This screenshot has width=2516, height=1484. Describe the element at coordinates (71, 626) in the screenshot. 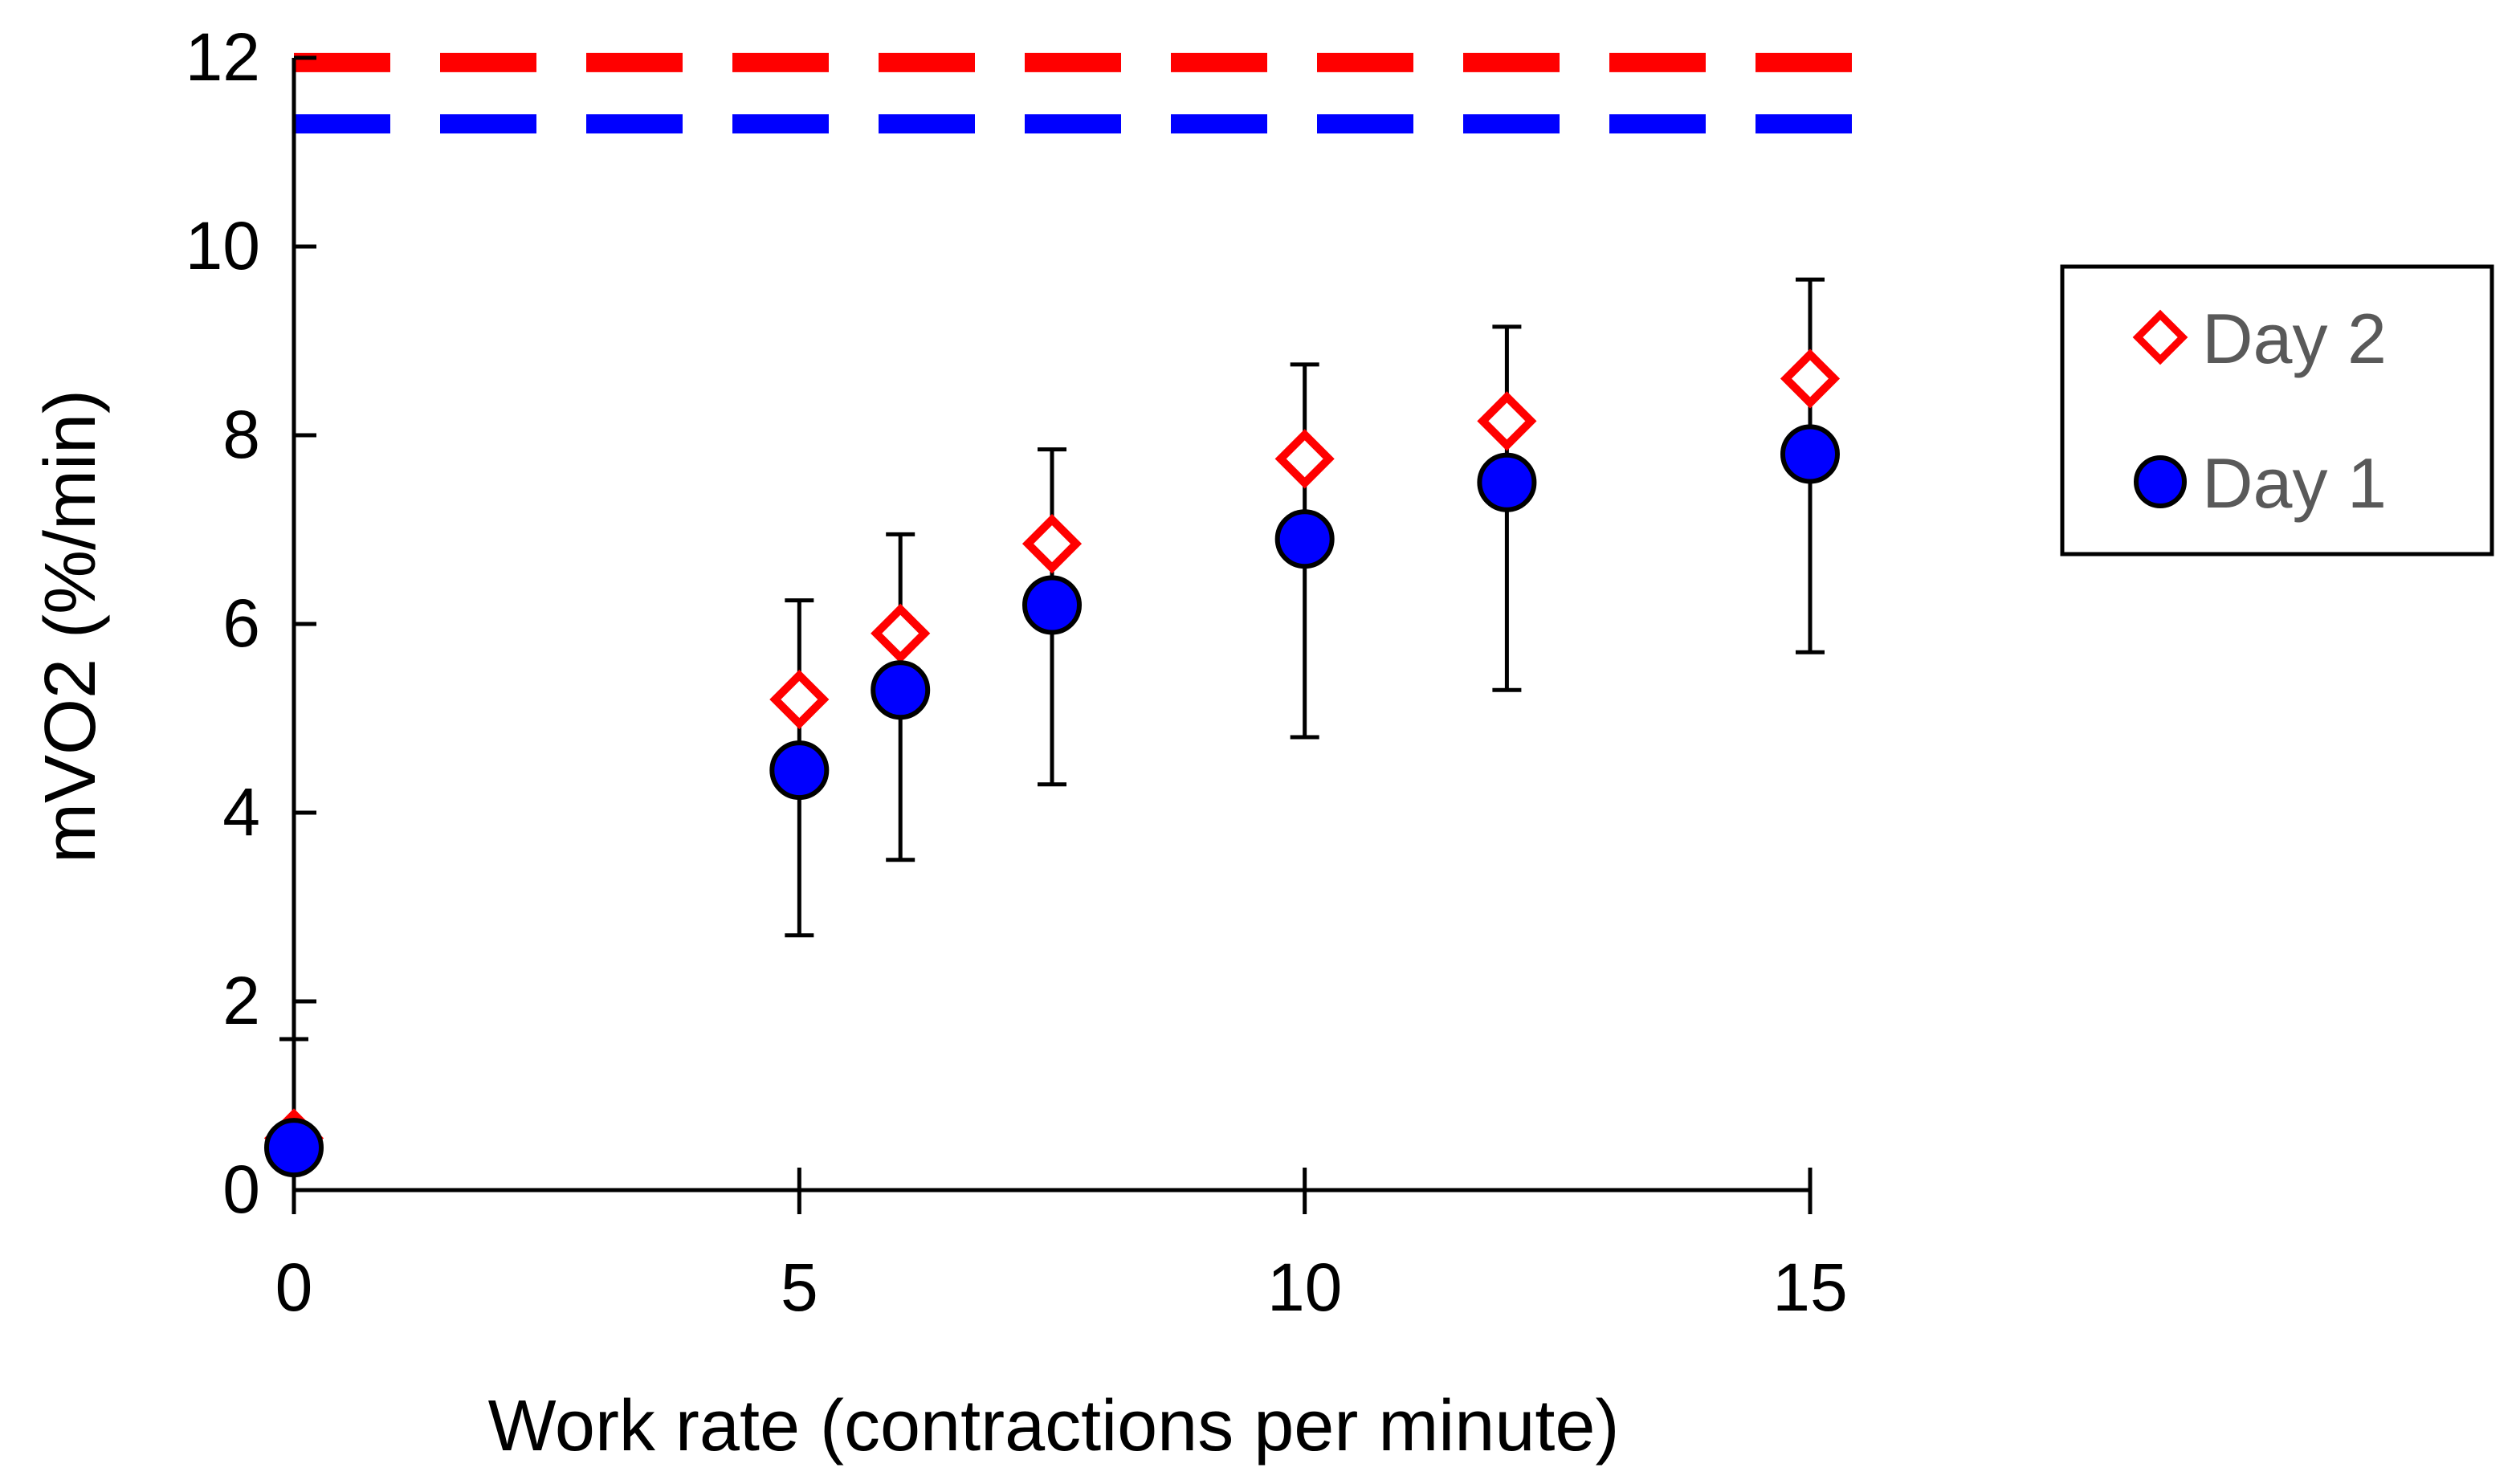

I see `y-axis-title: mVO2 (%/min)` at that location.